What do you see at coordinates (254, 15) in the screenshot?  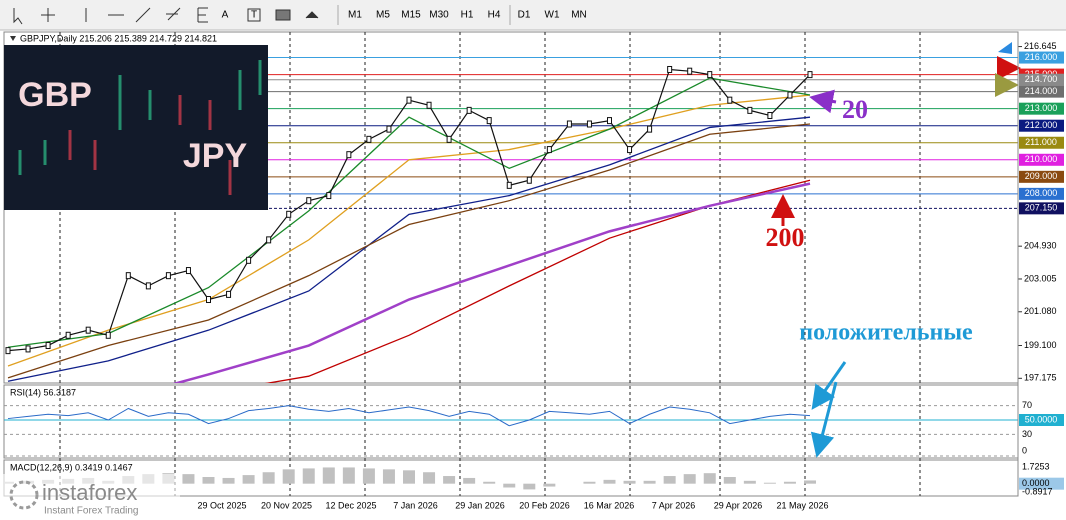 I see `textbox-tool: T` at bounding box center [254, 15].